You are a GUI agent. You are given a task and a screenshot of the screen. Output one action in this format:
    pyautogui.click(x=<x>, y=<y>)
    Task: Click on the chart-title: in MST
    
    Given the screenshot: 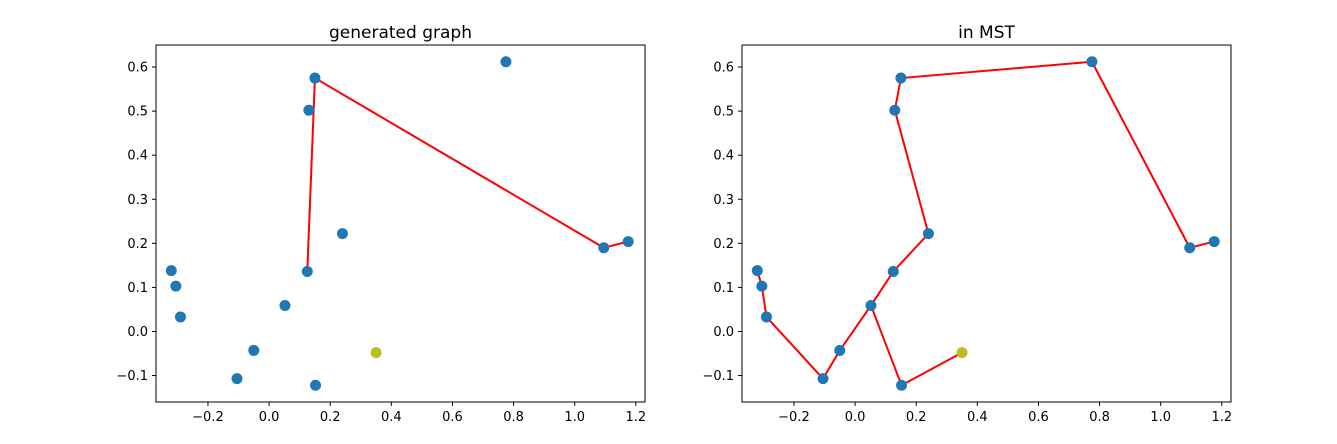 What is the action you would take?
    pyautogui.click(x=986, y=33)
    